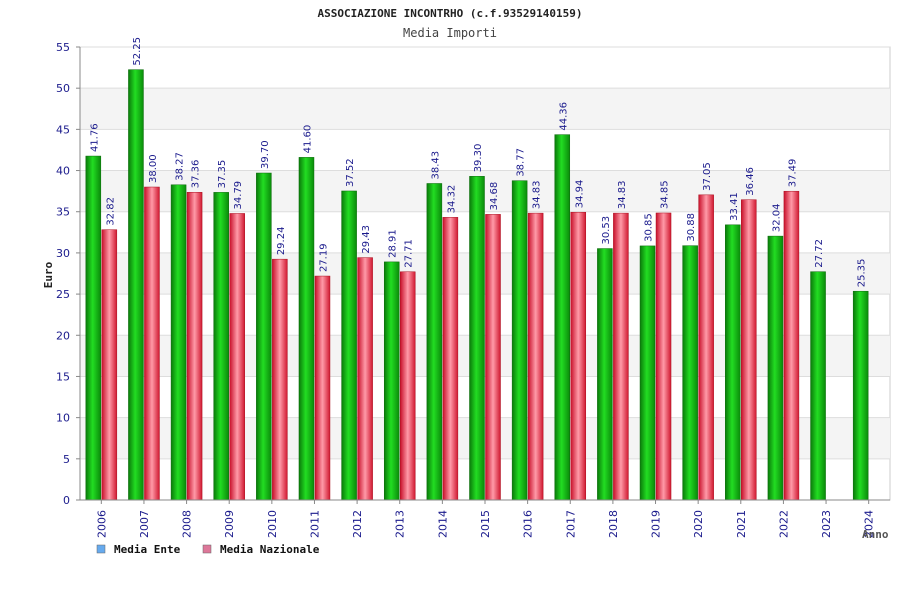 The height and width of the screenshot is (600, 900). What do you see at coordinates (791, 345) in the screenshot?
I see `bar-media-nazionale-2022` at bounding box center [791, 345].